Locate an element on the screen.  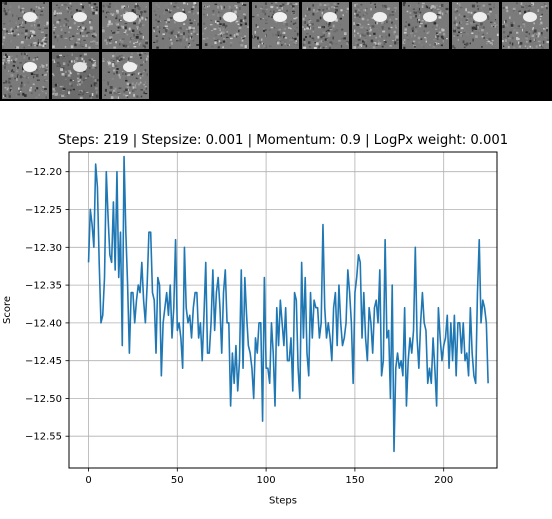
y-axis-label: Score is located at coordinates (7, 310).